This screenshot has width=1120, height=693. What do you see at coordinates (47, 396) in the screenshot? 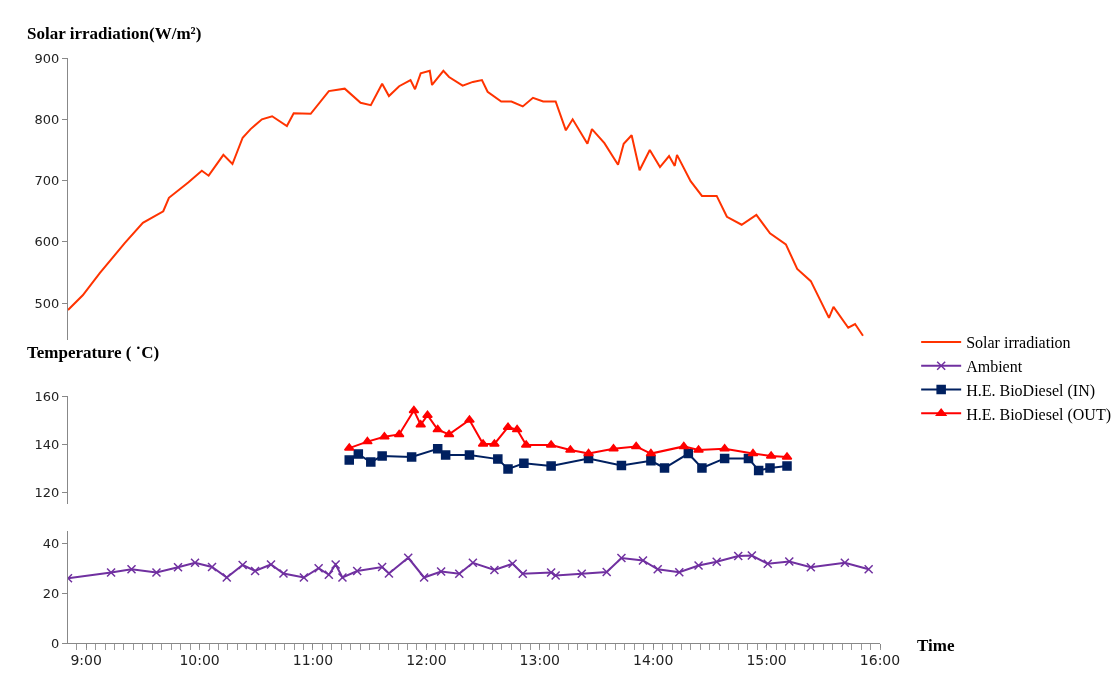
I see `y-tick-label: 160` at bounding box center [47, 396].